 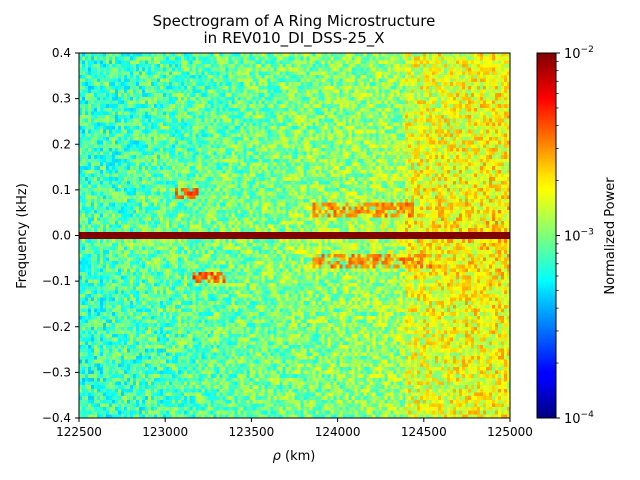 What do you see at coordinates (165, 432) in the screenshot?
I see `x-tick-label: 123000` at bounding box center [165, 432].